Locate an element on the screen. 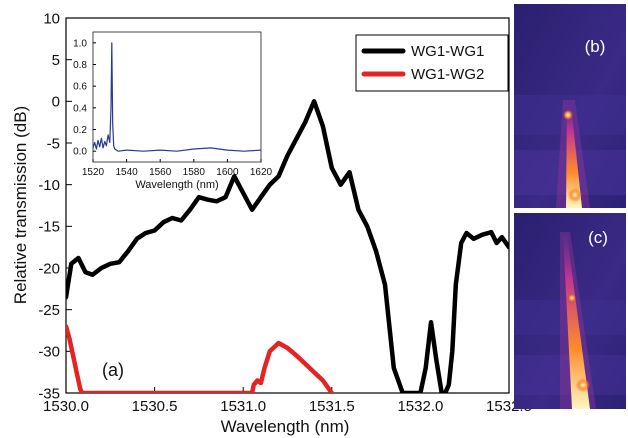  inset-series-layer is located at coordinates (177, 97).